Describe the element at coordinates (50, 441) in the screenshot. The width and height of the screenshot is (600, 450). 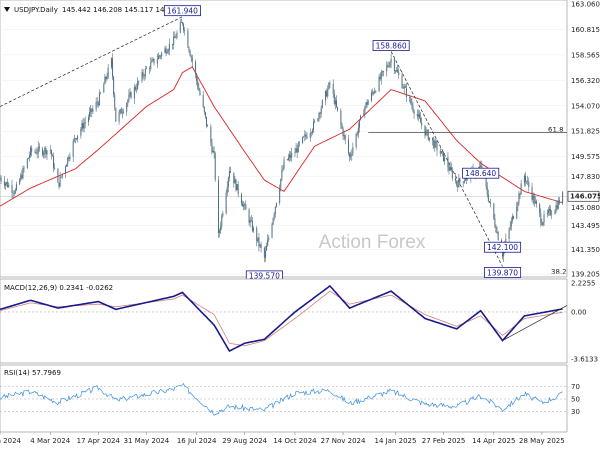
I see `x-tick-label: 4 Mar 2024` at that location.